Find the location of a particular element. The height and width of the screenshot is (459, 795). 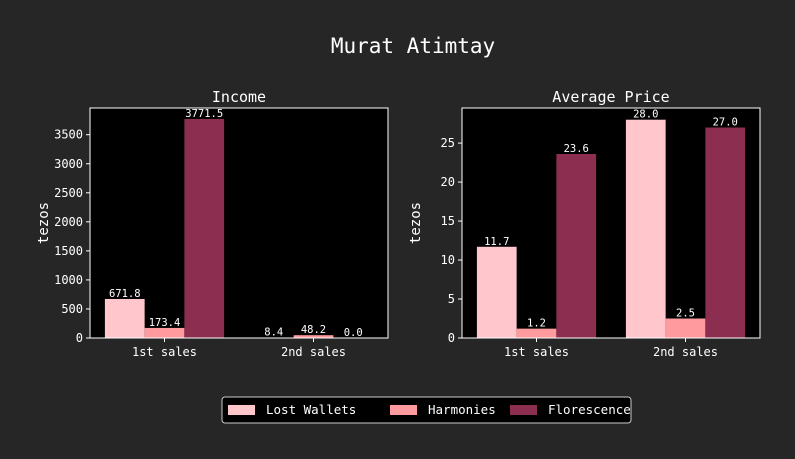

legend-label: Florescence is located at coordinates (589, 409).